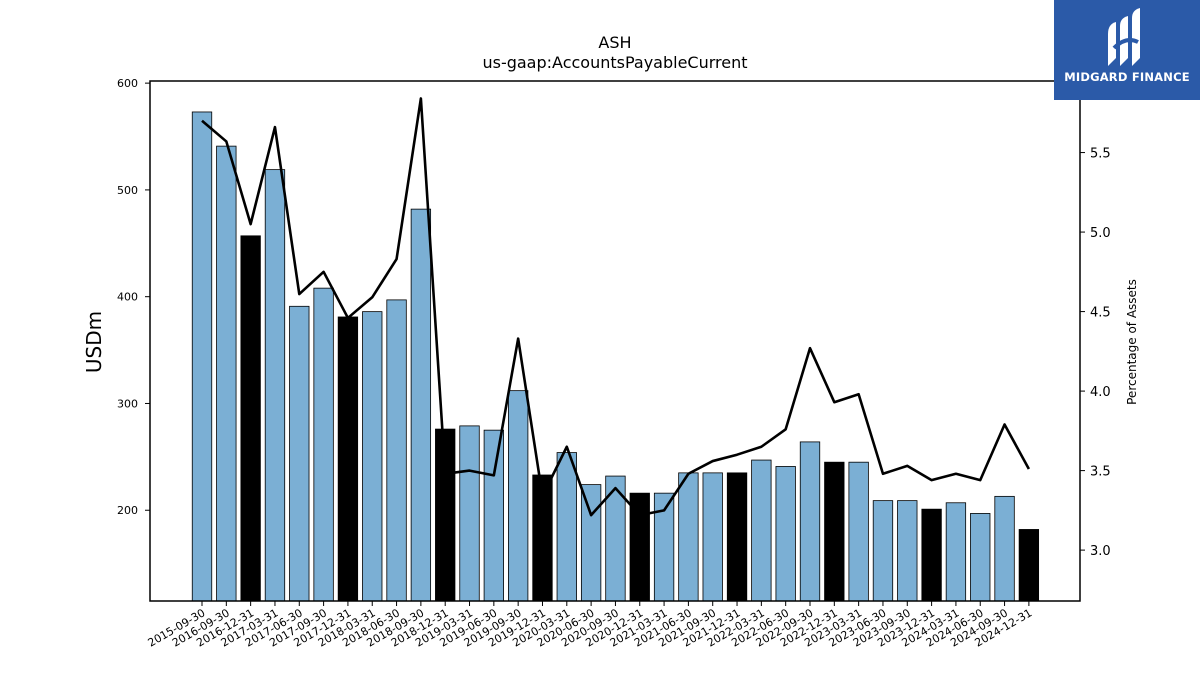 This screenshot has height=675, width=1200. Describe the element at coordinates (1100, 154) in the screenshot. I see `y2-tick-label: 5.5` at that location.